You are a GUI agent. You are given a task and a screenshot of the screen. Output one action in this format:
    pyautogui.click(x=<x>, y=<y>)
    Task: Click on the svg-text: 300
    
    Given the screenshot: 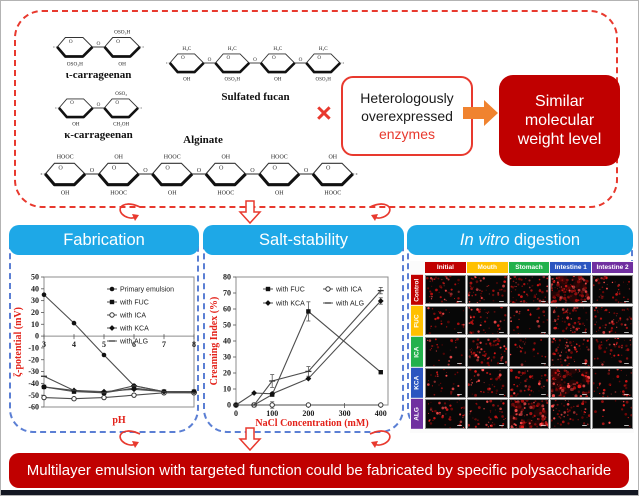 What is the action you would take?
    pyautogui.click(x=345, y=413)
    